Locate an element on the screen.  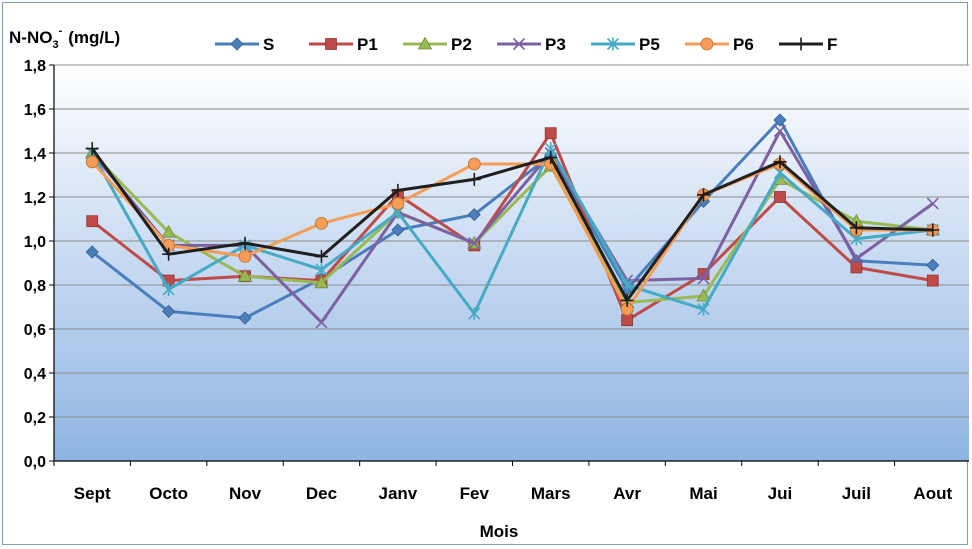
x-tick-label: Avr is located at coordinates (627, 493).